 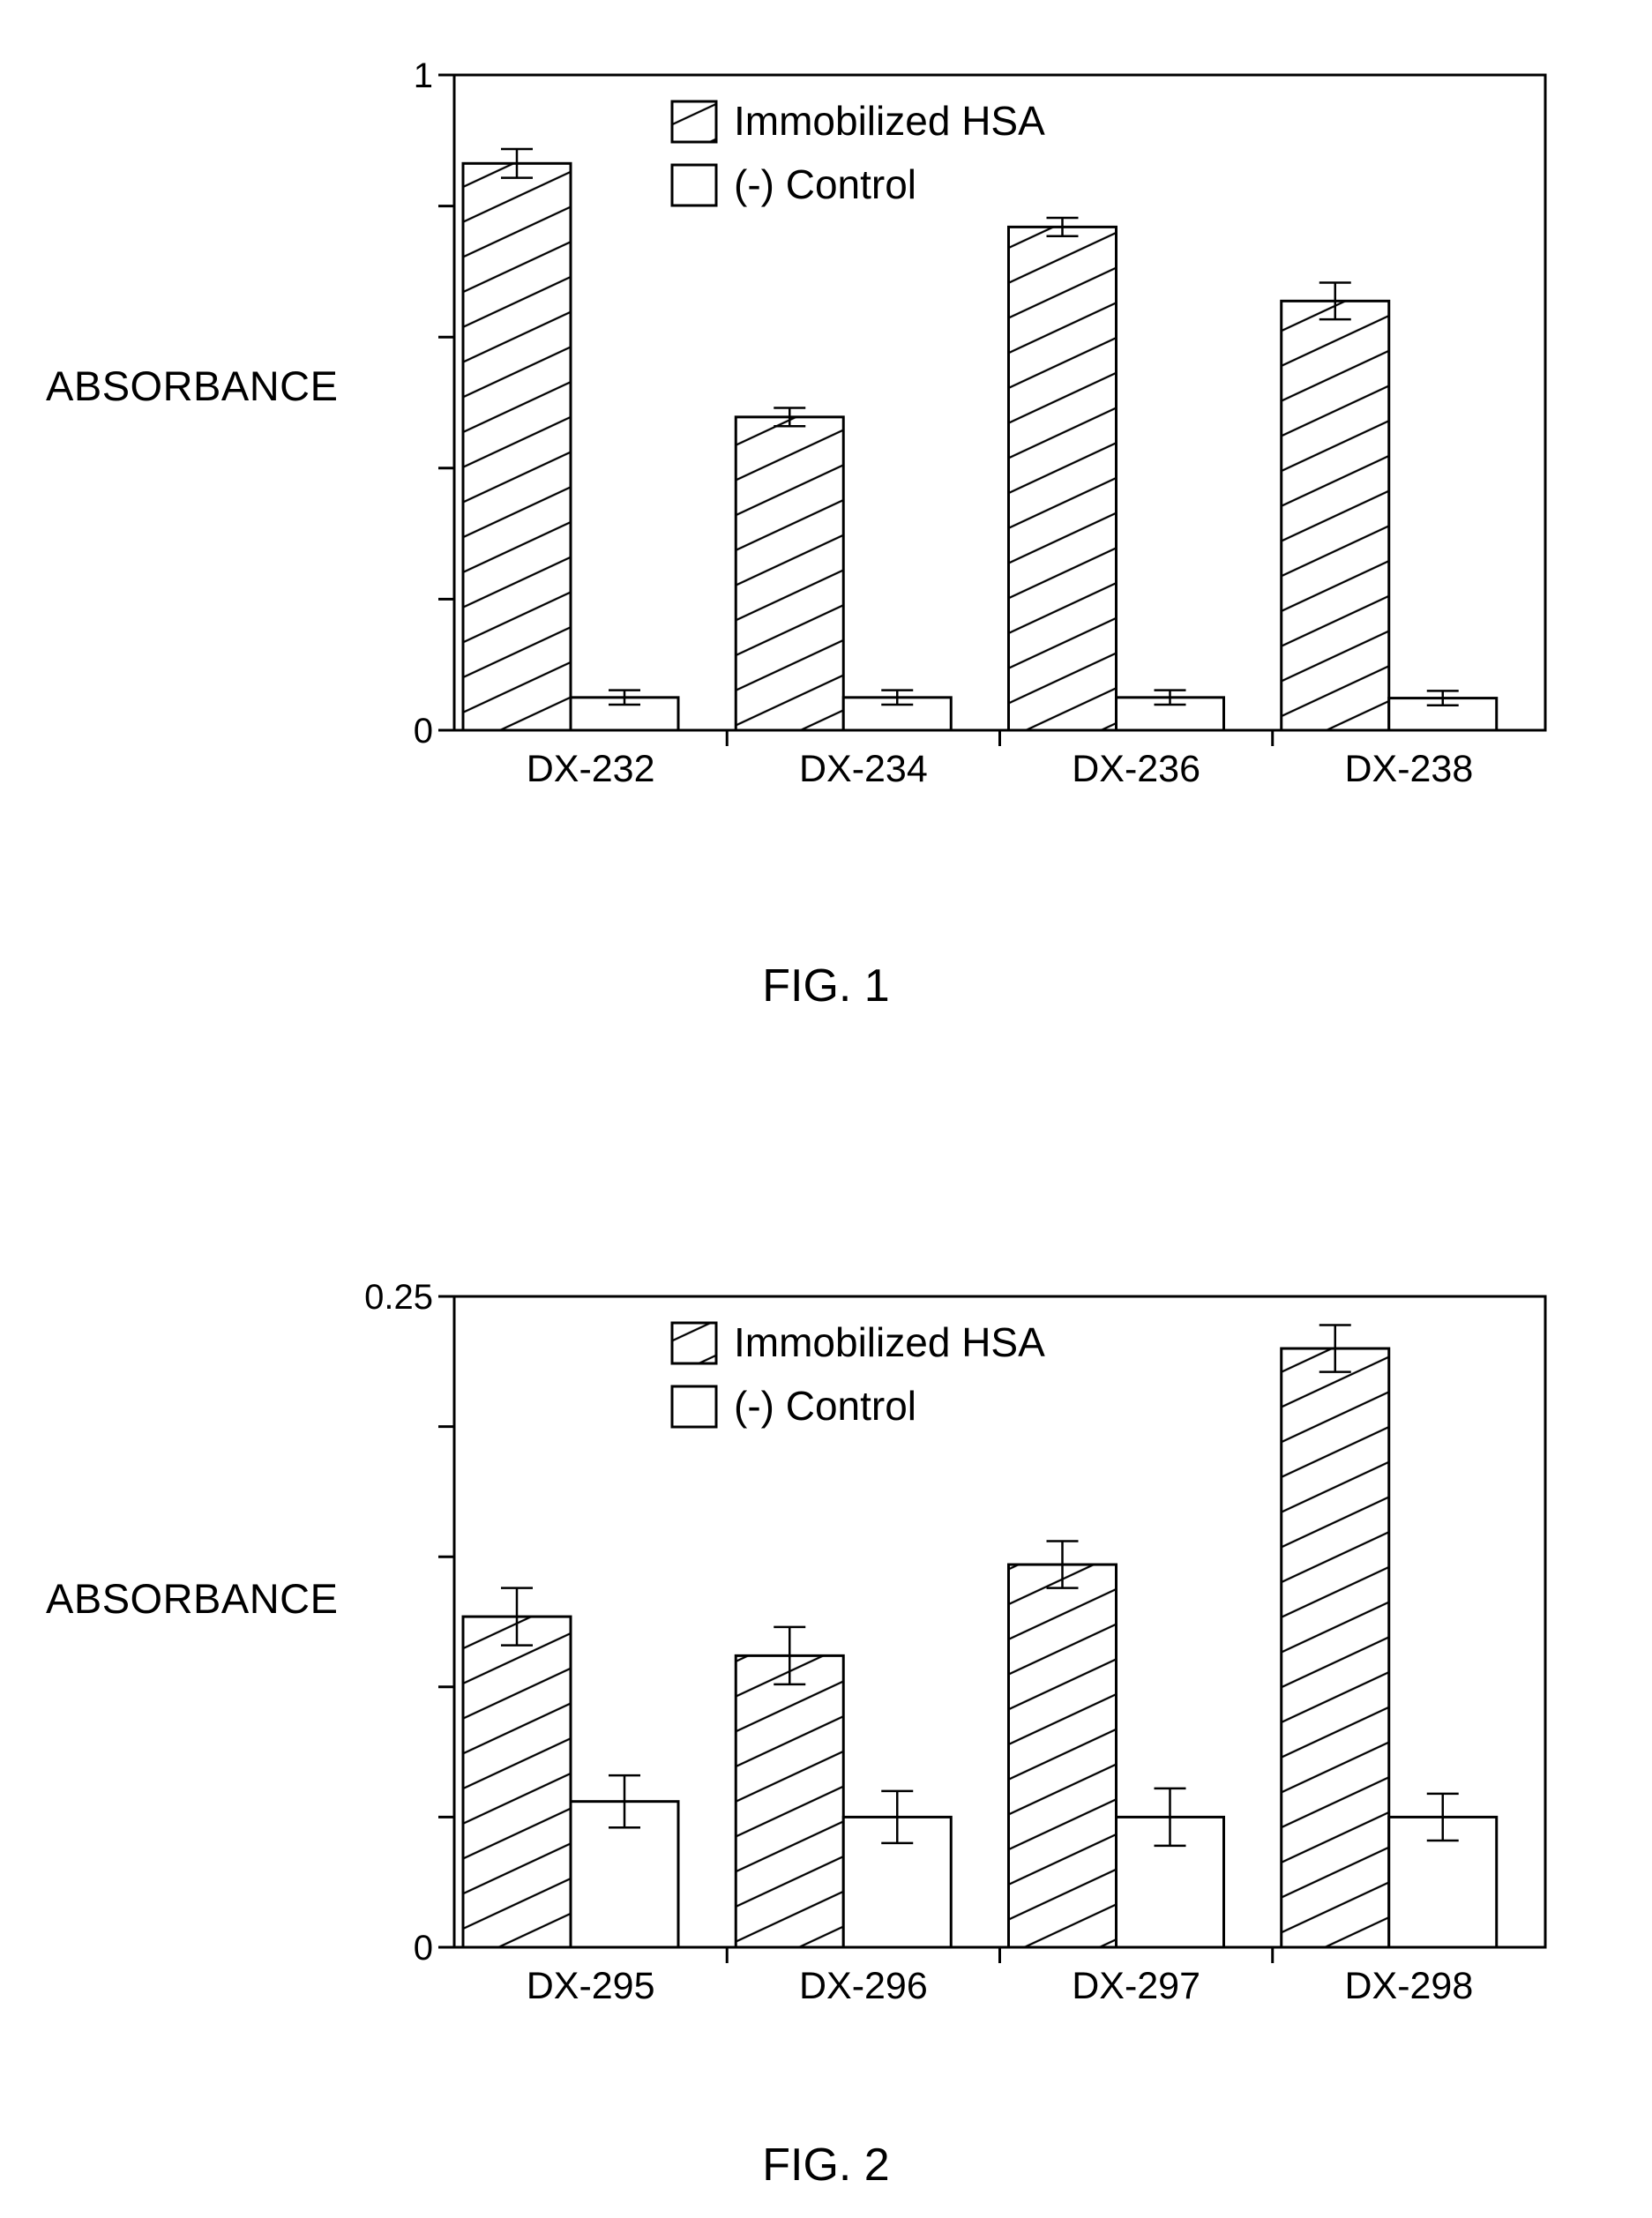 I want to click on x-tick-label: DX-232, so click(x=591, y=769).